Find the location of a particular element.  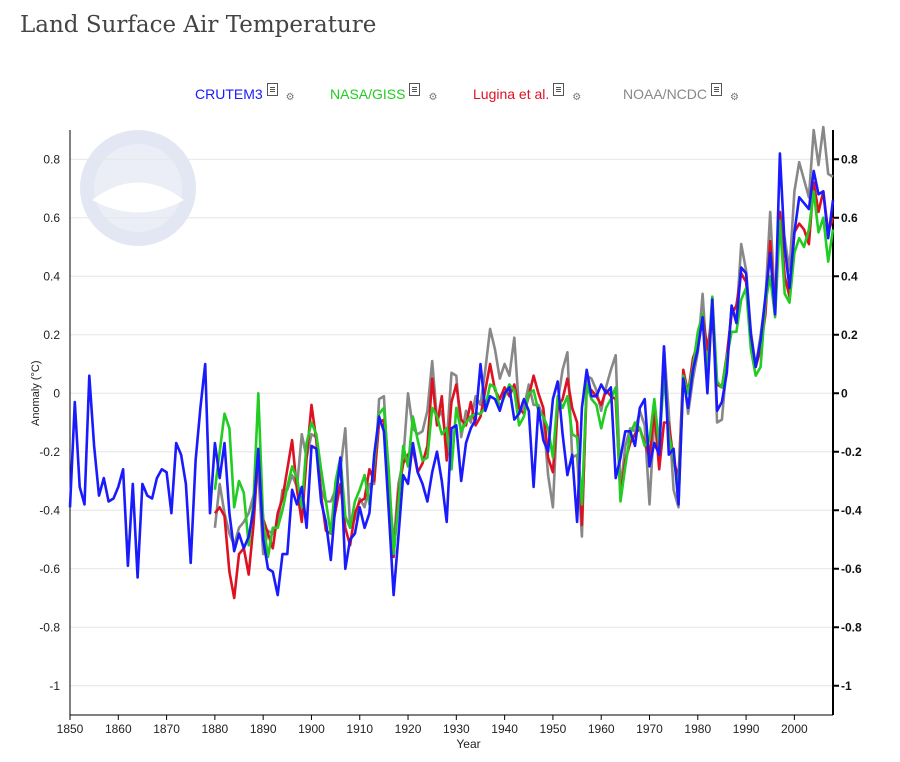

y-tick-label-left: -0.2 is located at coordinates (49, 452).